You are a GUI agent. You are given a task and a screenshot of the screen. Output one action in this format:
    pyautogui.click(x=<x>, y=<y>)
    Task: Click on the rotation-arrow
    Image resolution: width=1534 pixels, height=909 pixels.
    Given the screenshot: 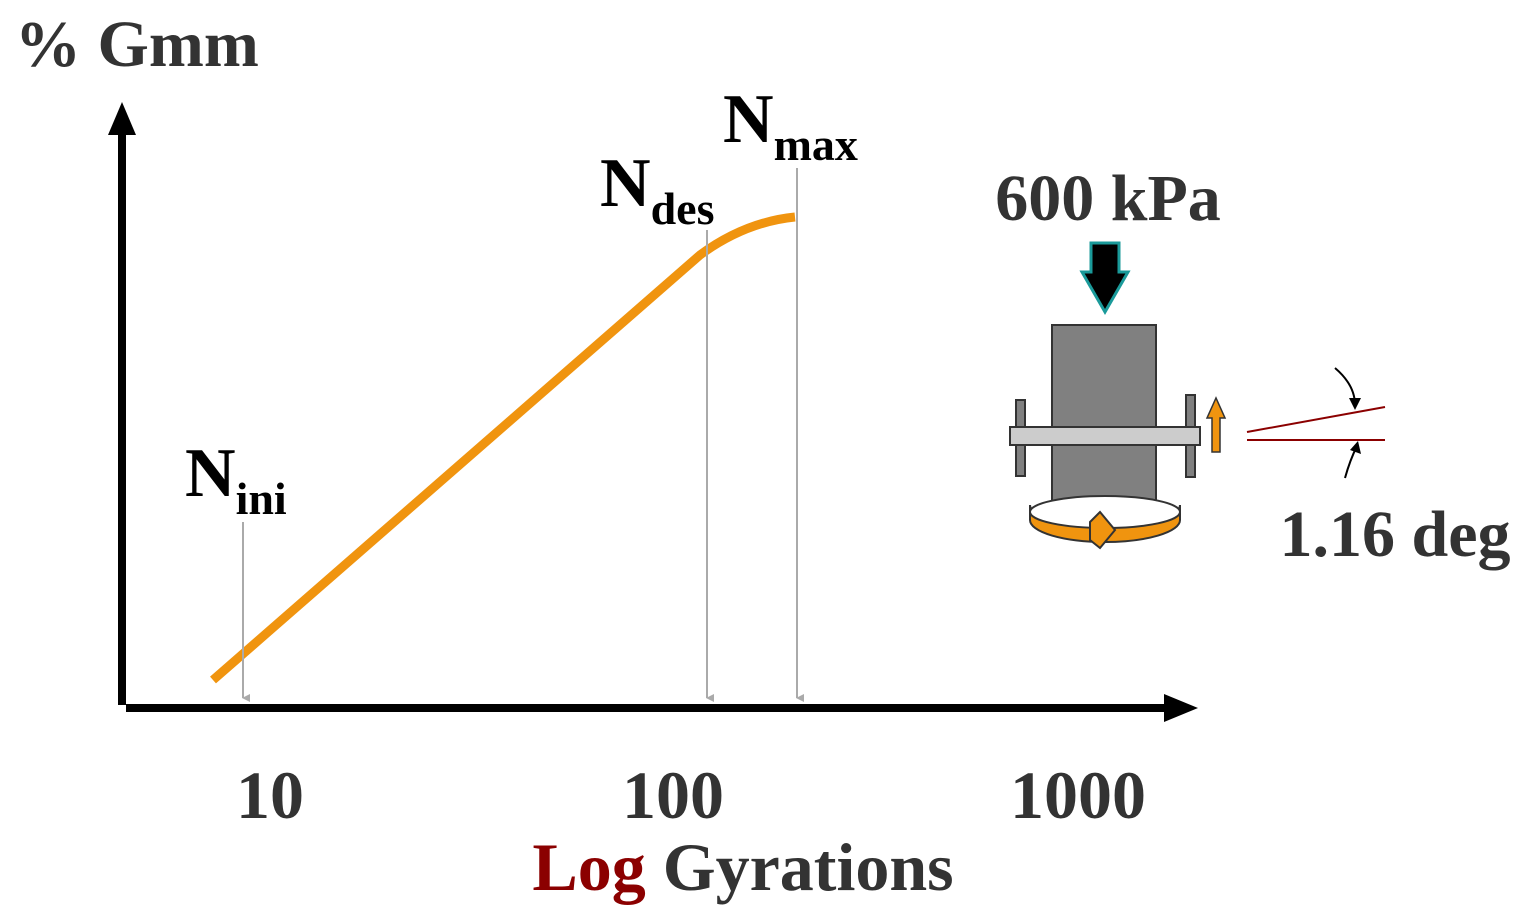 What is the action you would take?
    pyautogui.click(x=1103, y=530)
    